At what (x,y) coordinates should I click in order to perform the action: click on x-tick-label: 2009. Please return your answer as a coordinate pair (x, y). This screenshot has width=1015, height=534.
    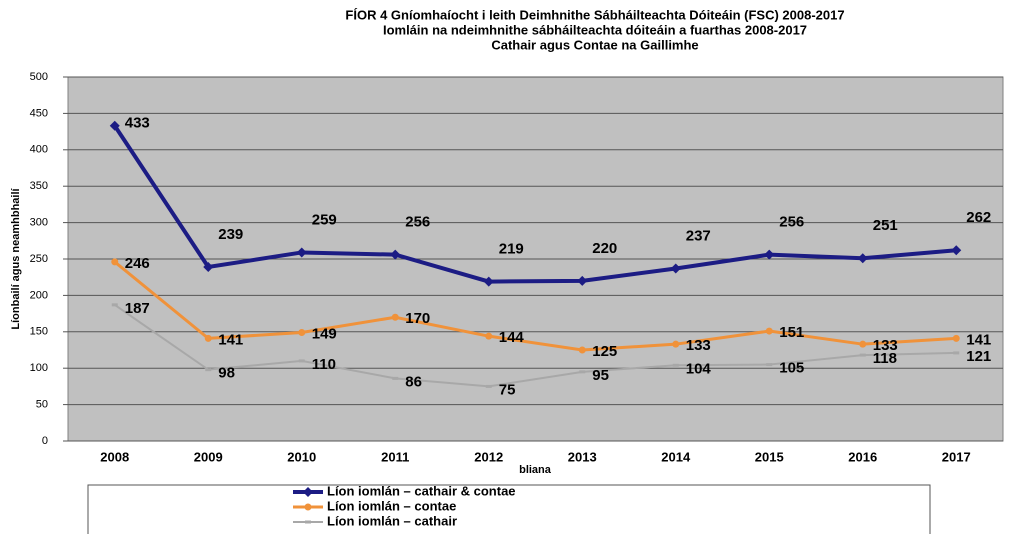
    Looking at the image, I should click on (208, 456).